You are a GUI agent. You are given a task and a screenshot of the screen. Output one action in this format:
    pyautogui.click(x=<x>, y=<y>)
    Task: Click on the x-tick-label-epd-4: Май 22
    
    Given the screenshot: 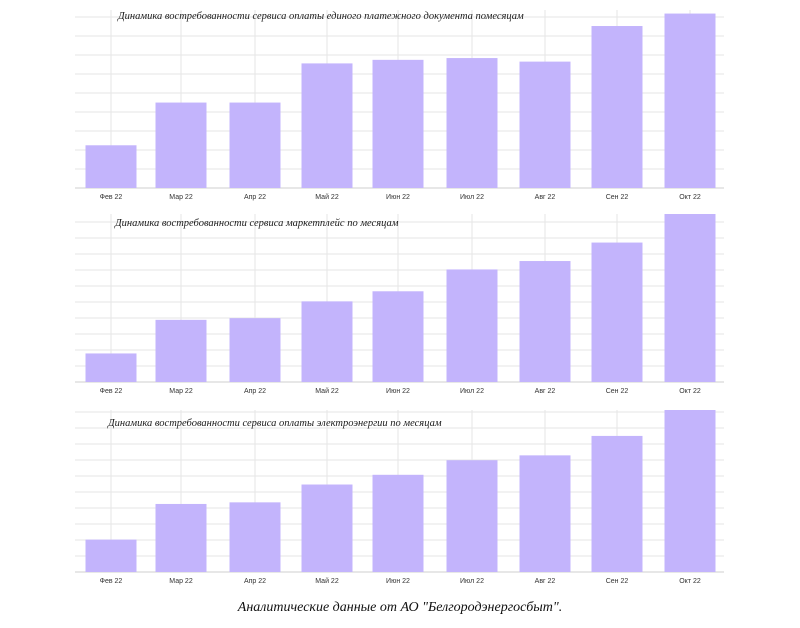 What is the action you would take?
    pyautogui.click(x=327, y=197)
    